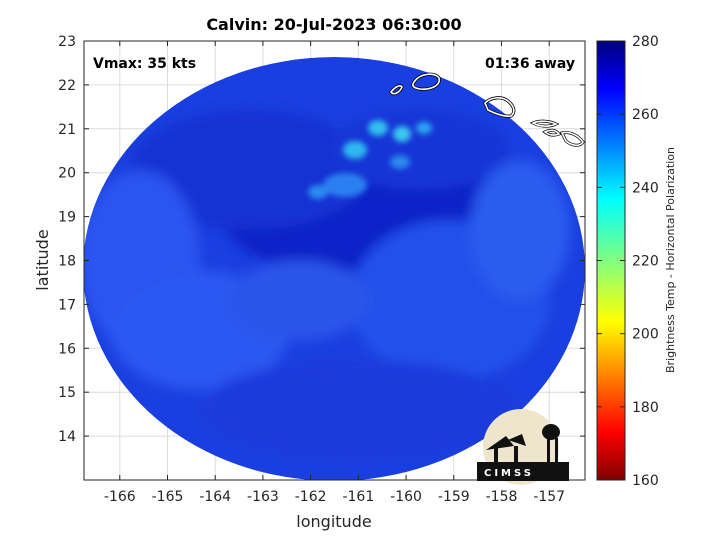 This screenshot has height=540, width=720. What do you see at coordinates (311, 497) in the screenshot?
I see `x-tick-label: -162` at bounding box center [311, 497].